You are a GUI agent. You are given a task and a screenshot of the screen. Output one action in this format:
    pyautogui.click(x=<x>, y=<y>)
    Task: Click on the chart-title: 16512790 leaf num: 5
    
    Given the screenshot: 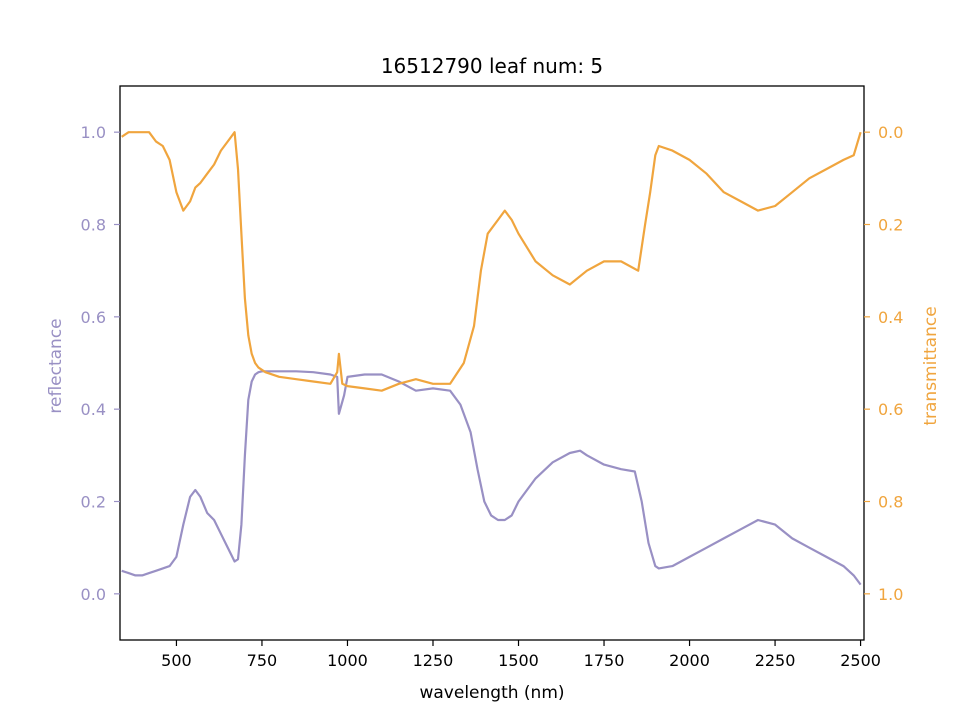 What is the action you would take?
    pyautogui.click(x=492, y=66)
    